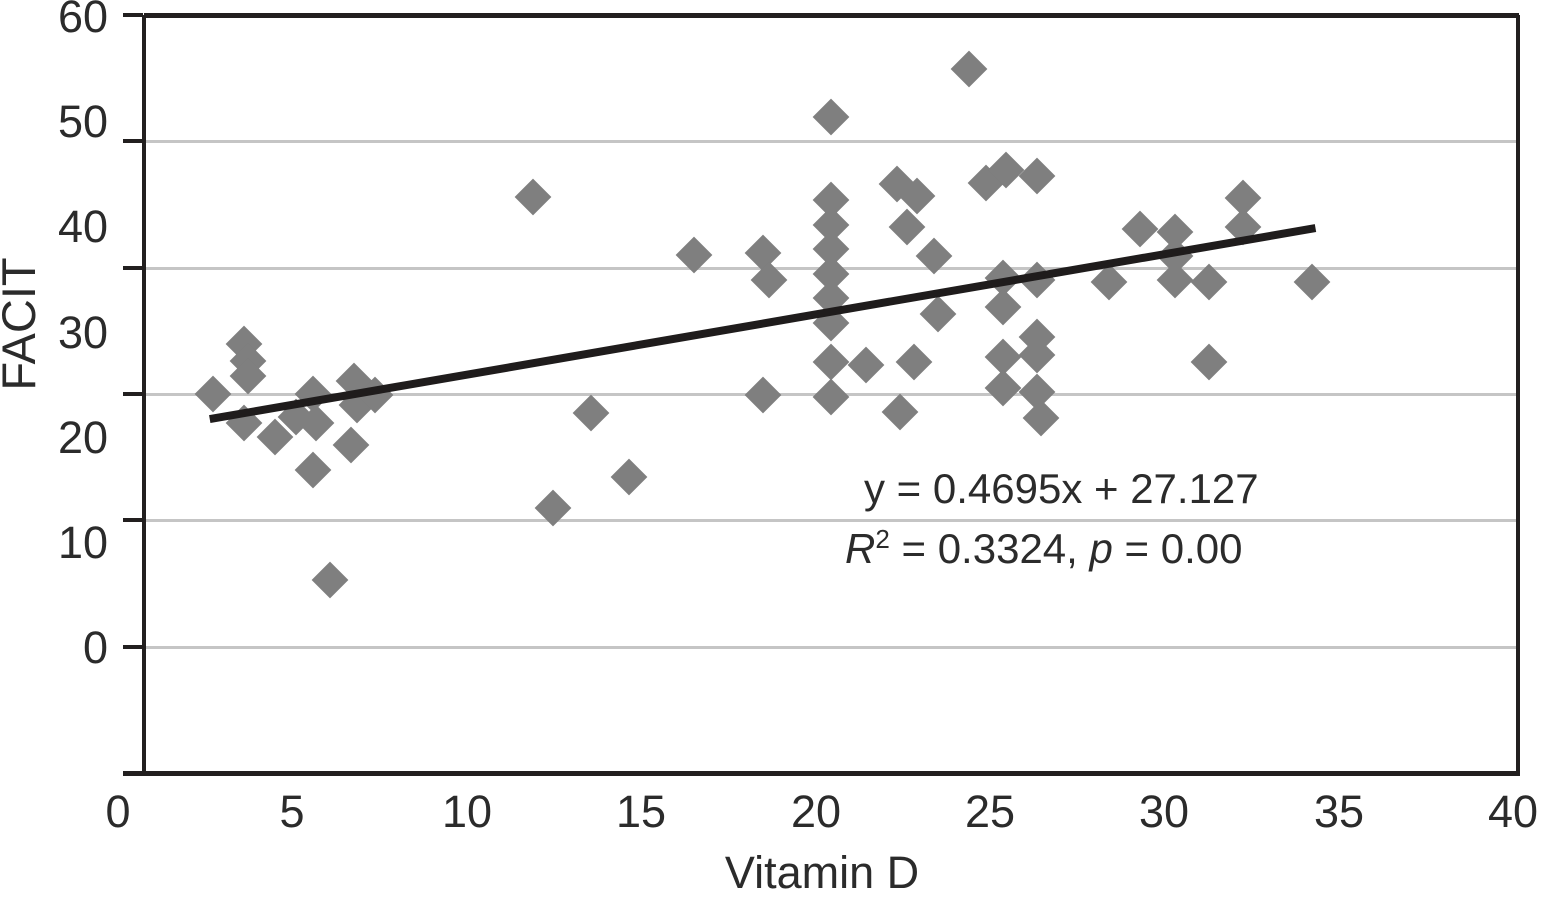 The height and width of the screenshot is (898, 1541). I want to click on y-axis-title: FACIT, so click(22, 324).